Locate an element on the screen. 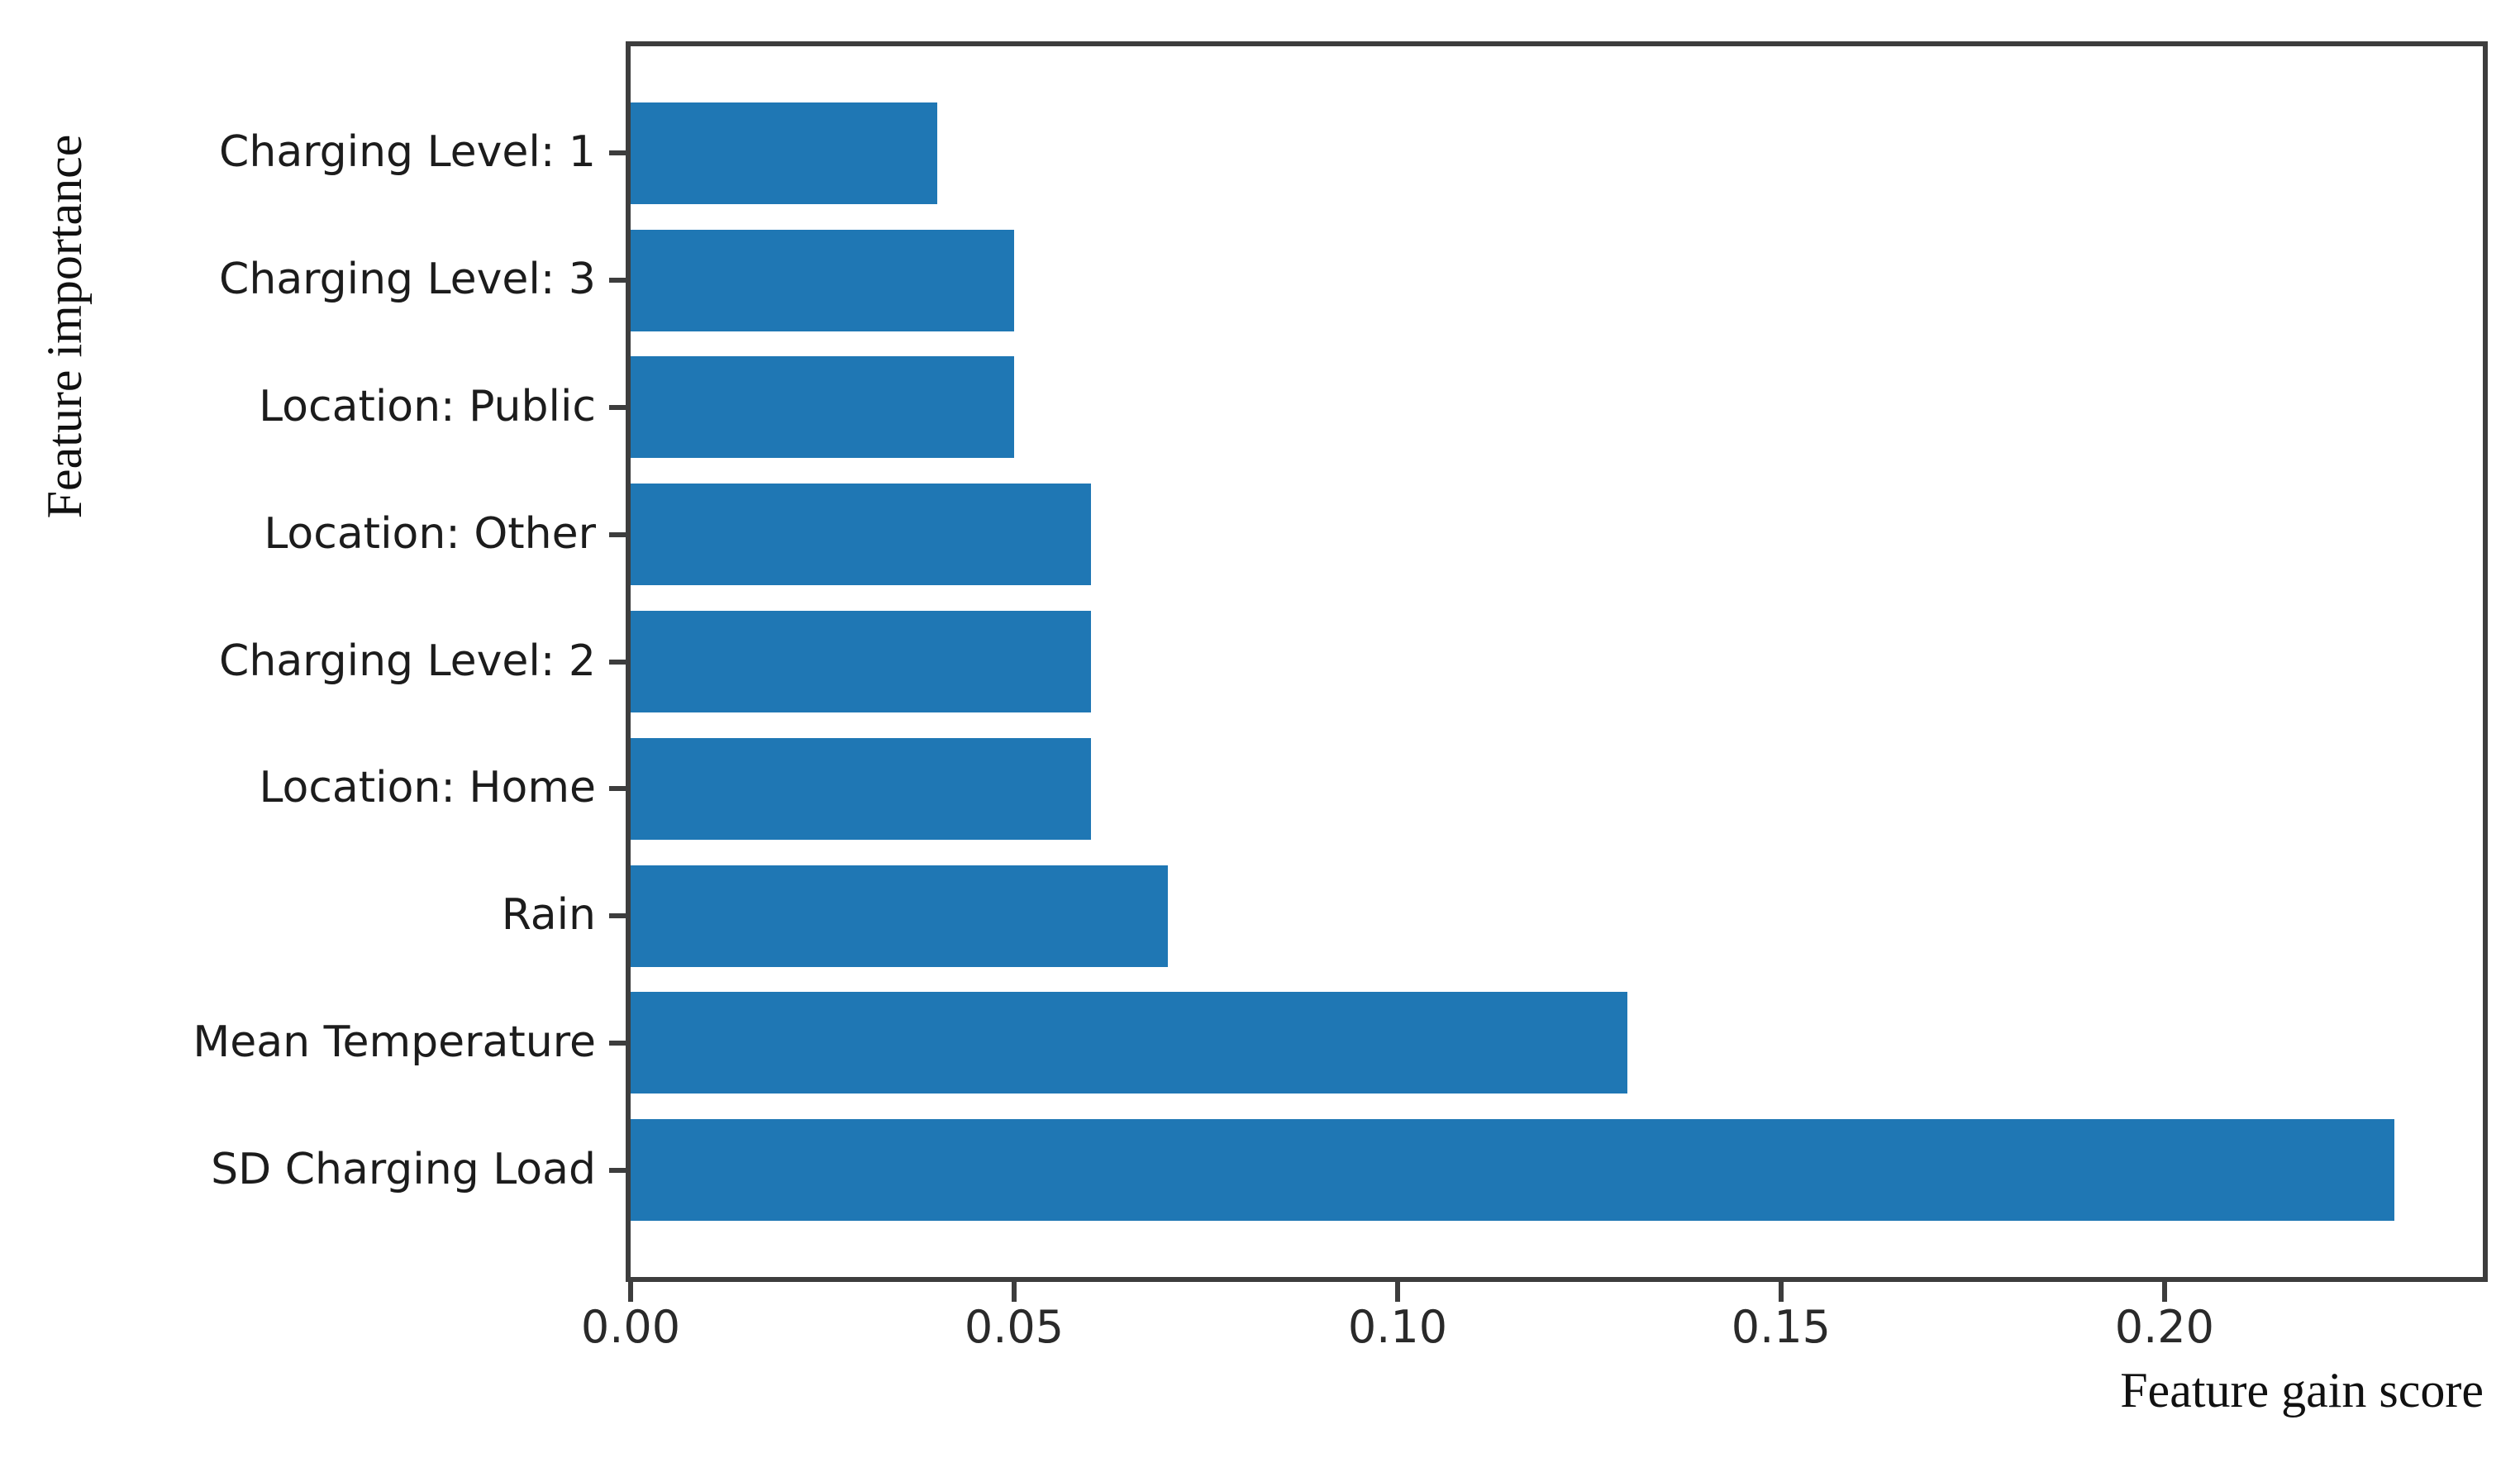 The image size is (2520, 1458). bar-rain is located at coordinates (899, 916).